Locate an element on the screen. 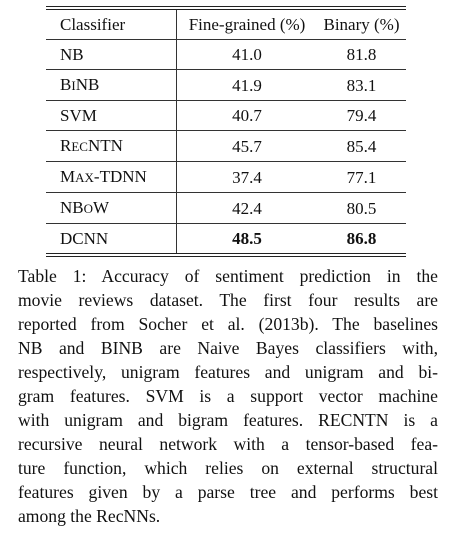  table-row: SVM 40.7 79.4 is located at coordinates (226, 115).